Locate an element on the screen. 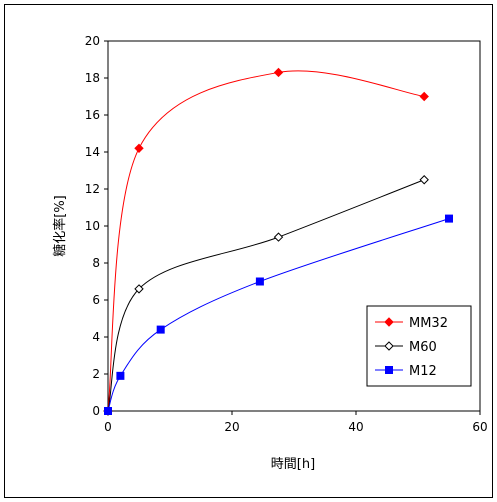 Image resolution: width=497 pixels, height=502 pixels. y-tick-label: 8 is located at coordinates (96, 263).